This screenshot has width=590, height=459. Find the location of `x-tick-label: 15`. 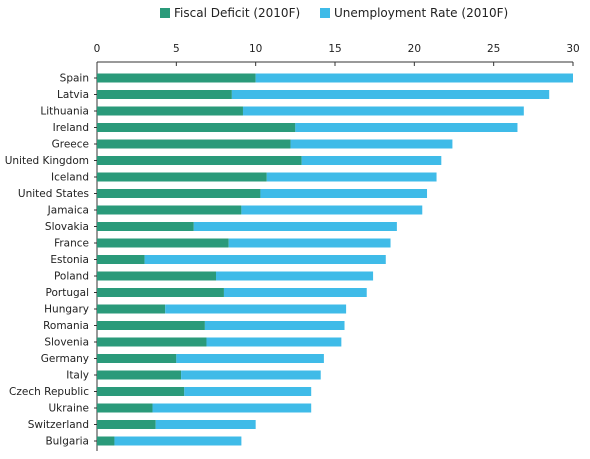

x-tick-label: 15 is located at coordinates (334, 49).